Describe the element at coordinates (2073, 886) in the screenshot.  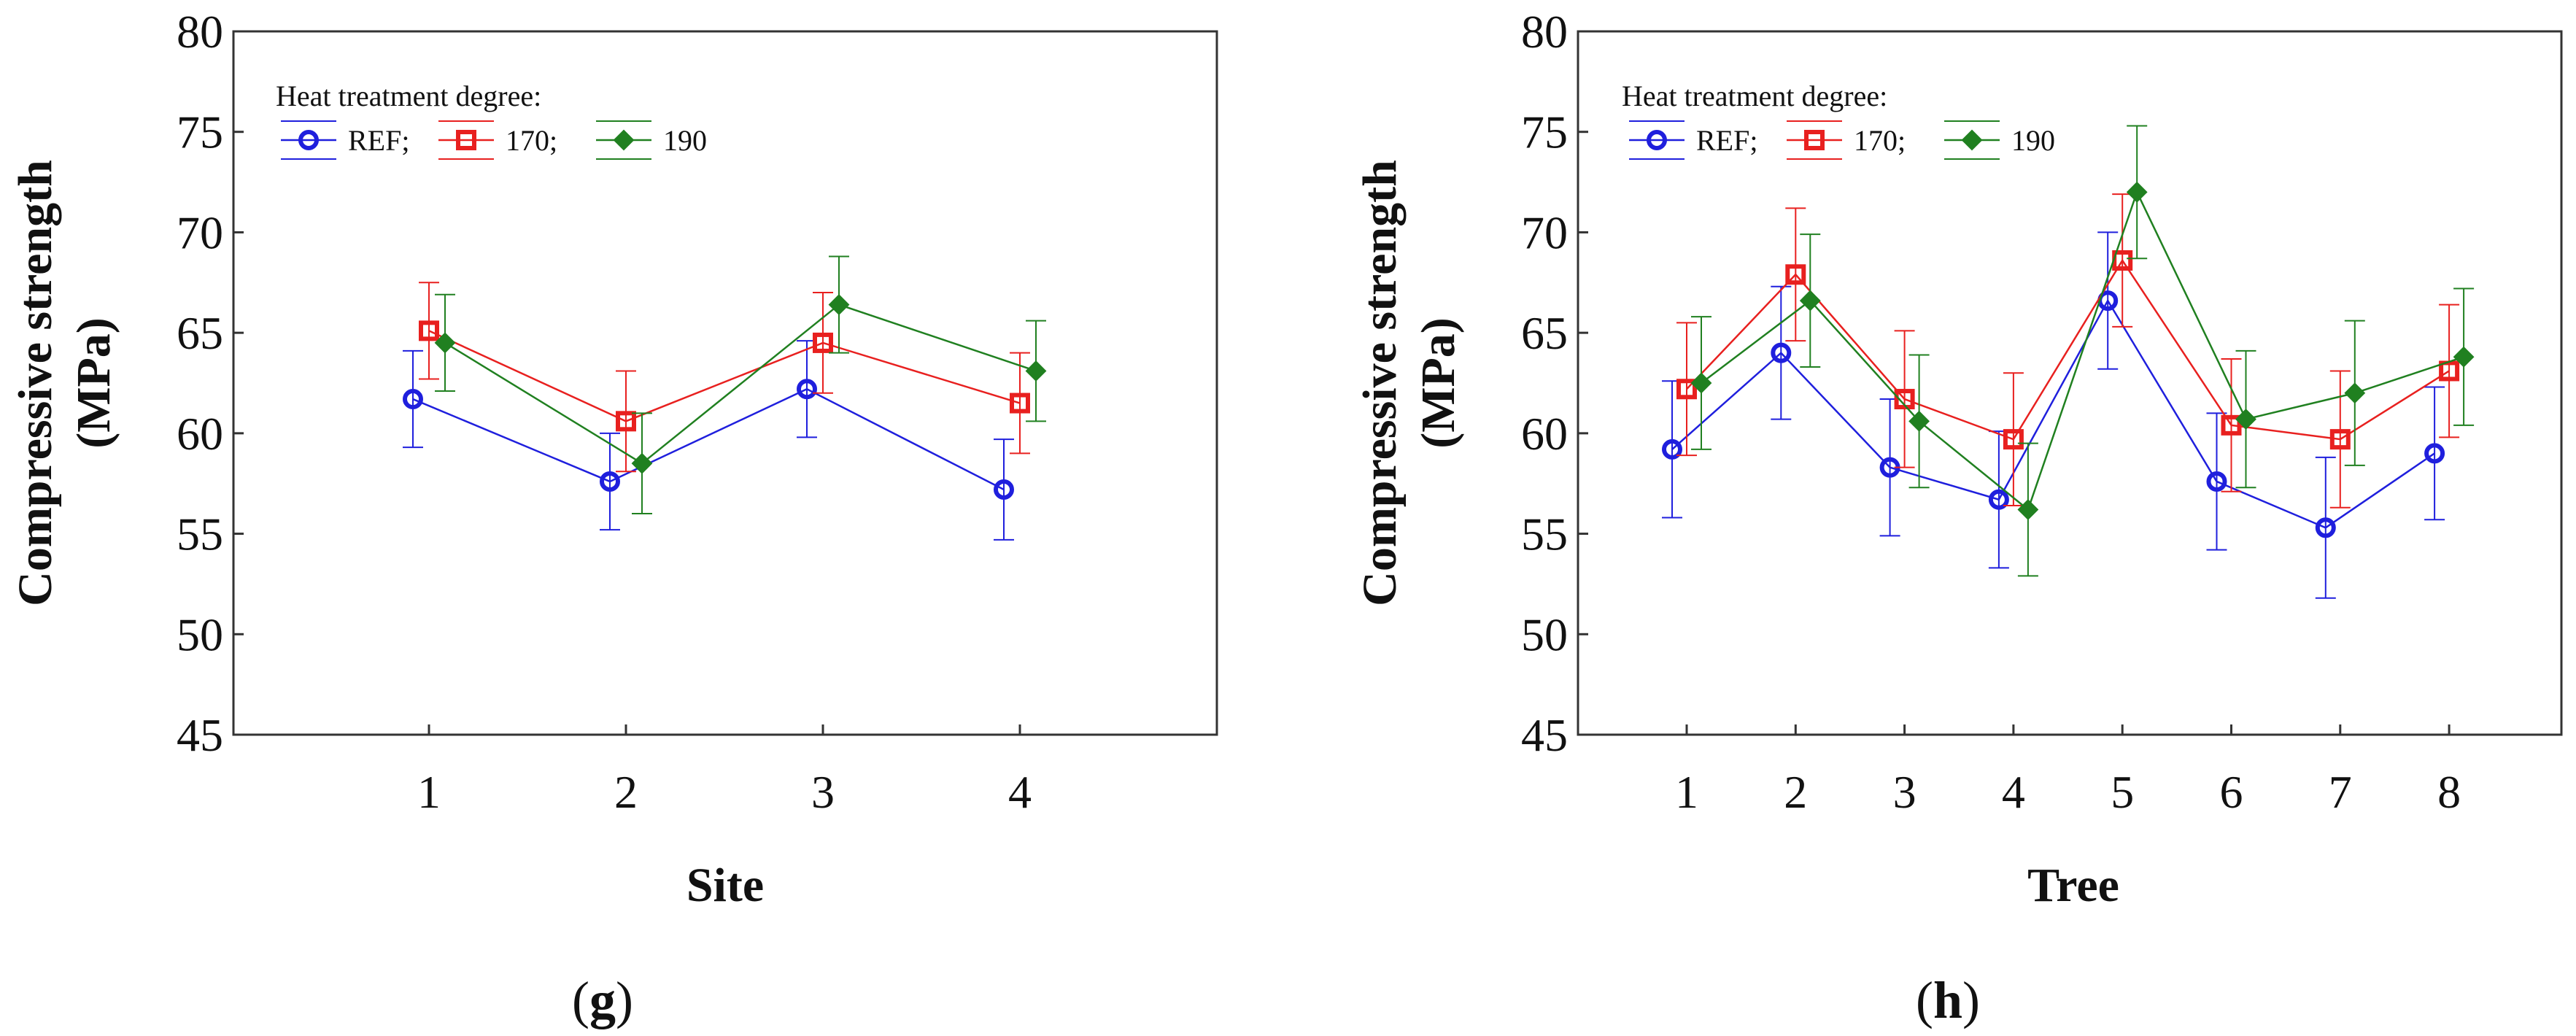
I see `x-axis-title-h: Tree` at that location.